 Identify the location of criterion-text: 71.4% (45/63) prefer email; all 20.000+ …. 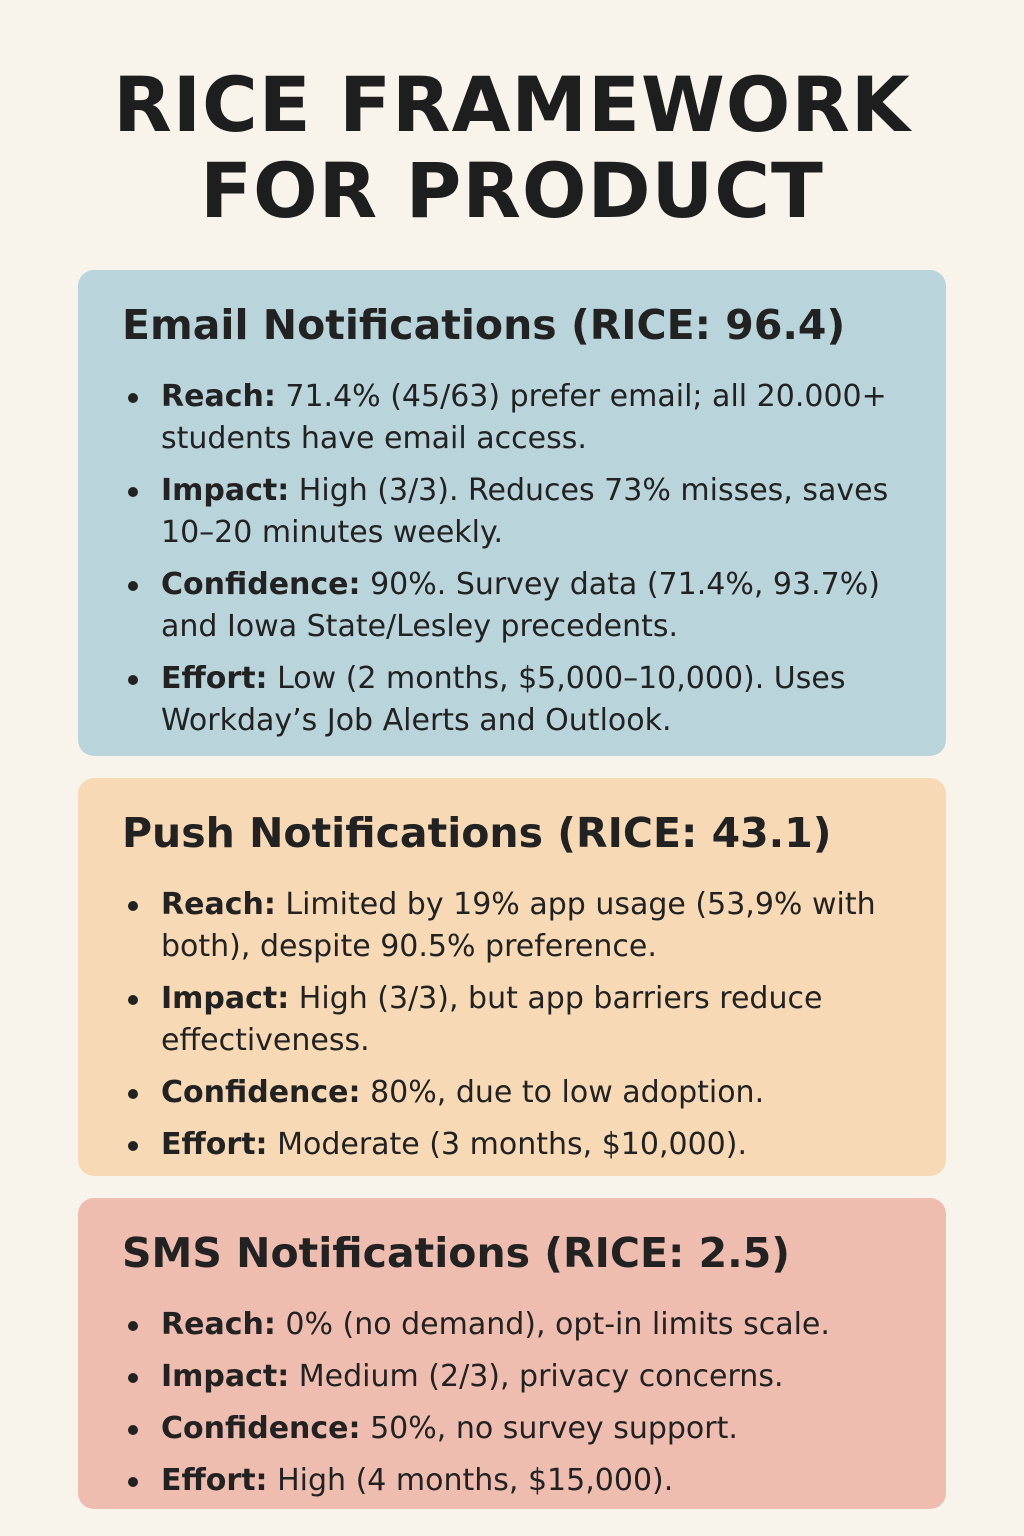
(524, 417).